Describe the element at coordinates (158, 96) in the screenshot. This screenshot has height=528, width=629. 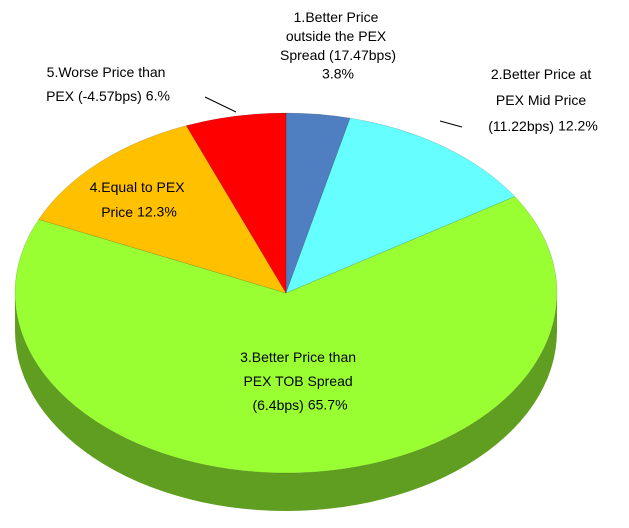
I see `value-label: 6.%` at that location.